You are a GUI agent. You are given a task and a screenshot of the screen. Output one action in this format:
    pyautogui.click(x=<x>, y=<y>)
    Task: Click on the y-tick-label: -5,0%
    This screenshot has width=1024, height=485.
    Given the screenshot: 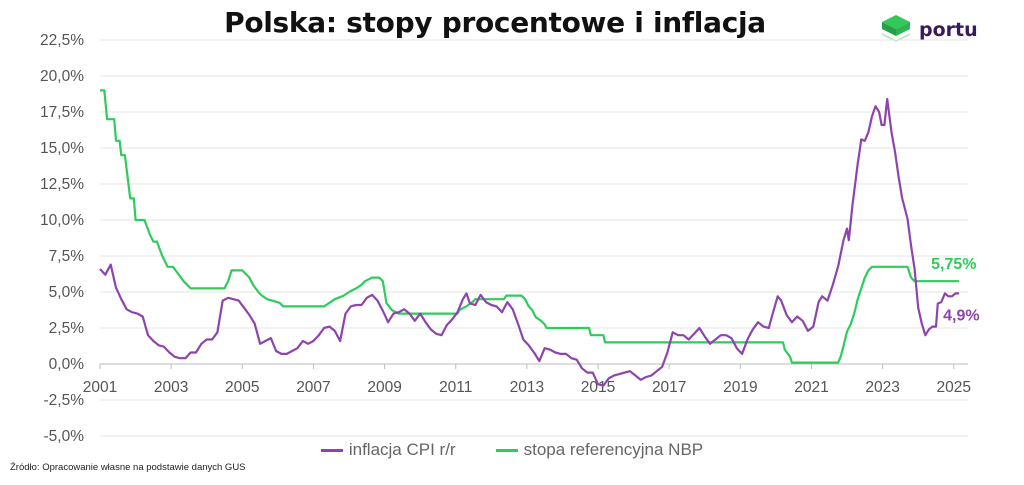 What is the action you would take?
    pyautogui.click(x=64, y=436)
    